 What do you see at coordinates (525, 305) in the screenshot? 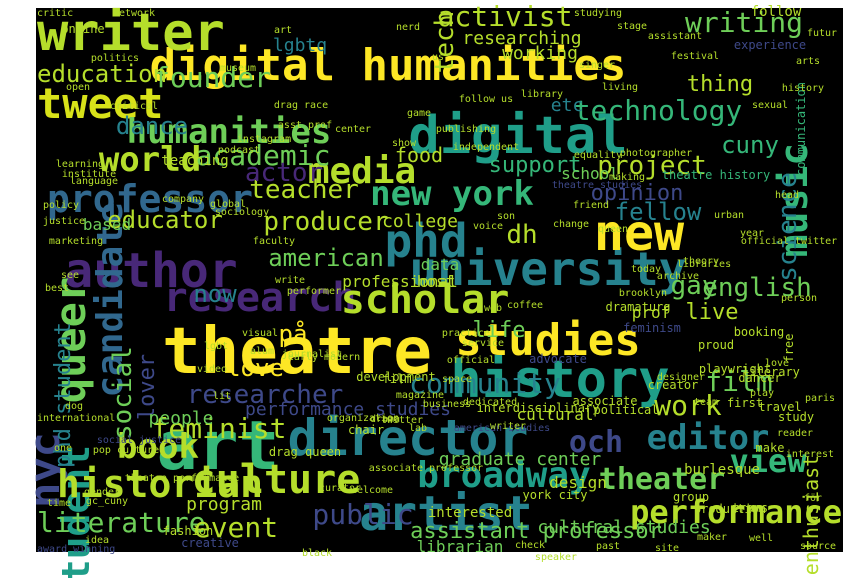
I see `word-coffee: coffee` at bounding box center [525, 305].